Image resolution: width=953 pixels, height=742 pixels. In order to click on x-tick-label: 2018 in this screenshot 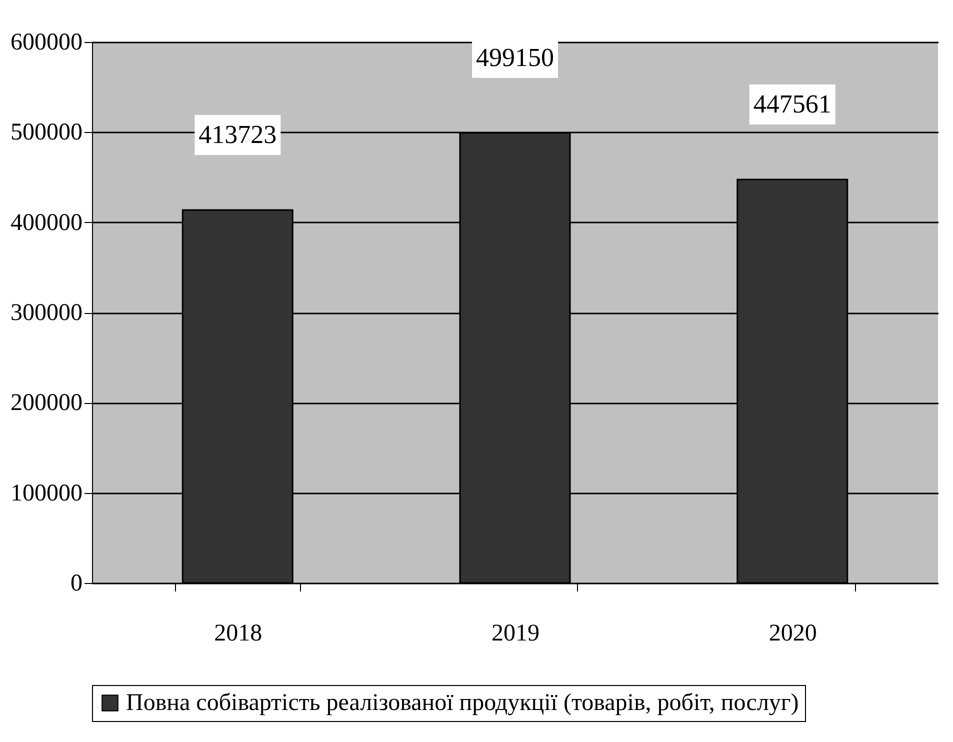, I will do `click(238, 633)`.